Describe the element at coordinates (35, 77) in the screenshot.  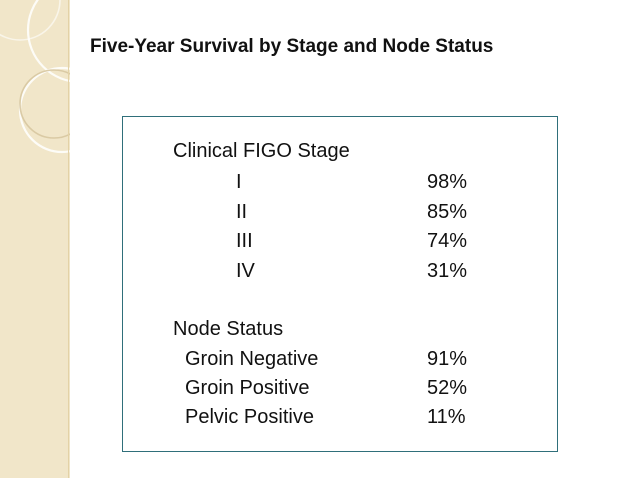
I see `circle-ornament-icon` at that location.